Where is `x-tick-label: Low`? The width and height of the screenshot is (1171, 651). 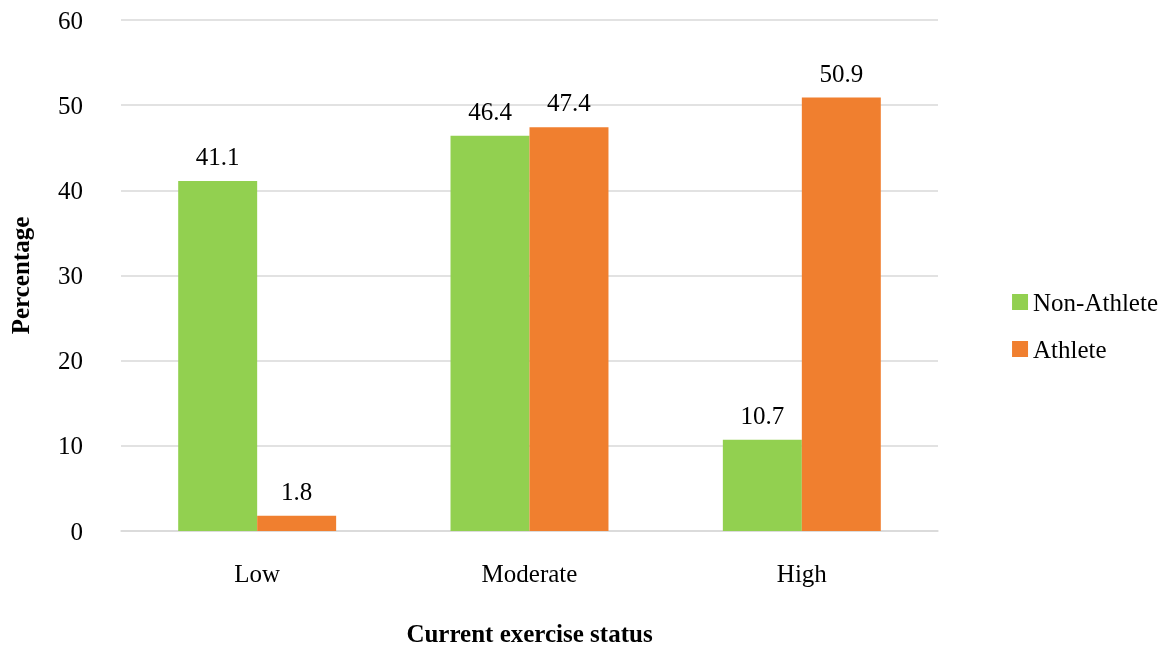 x-tick-label: Low is located at coordinates (257, 573).